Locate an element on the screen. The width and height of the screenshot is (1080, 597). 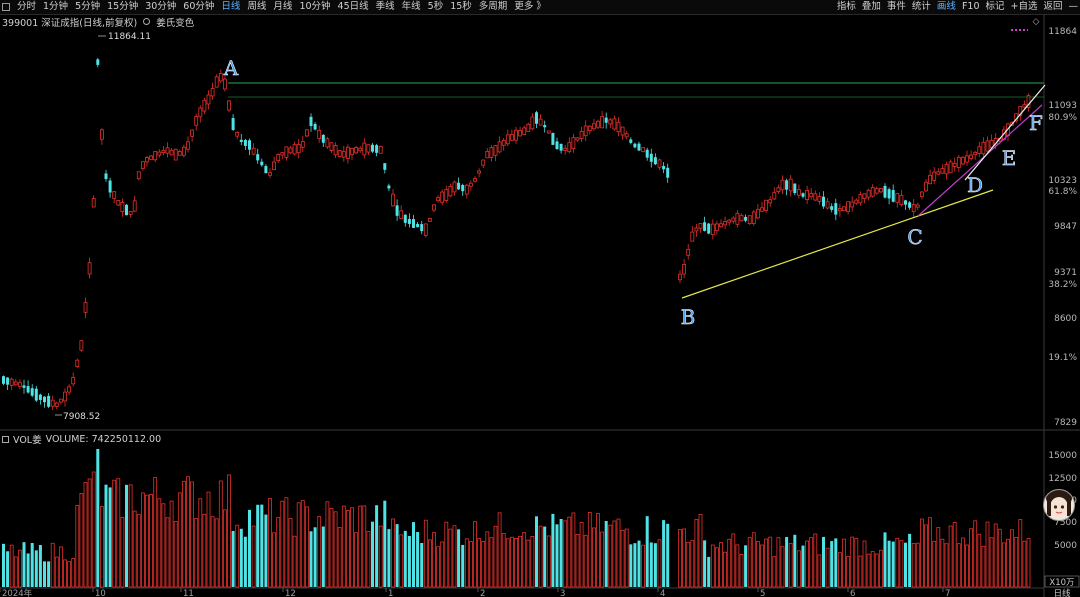
period-tab-10: 45日线 is located at coordinates (353, 6).